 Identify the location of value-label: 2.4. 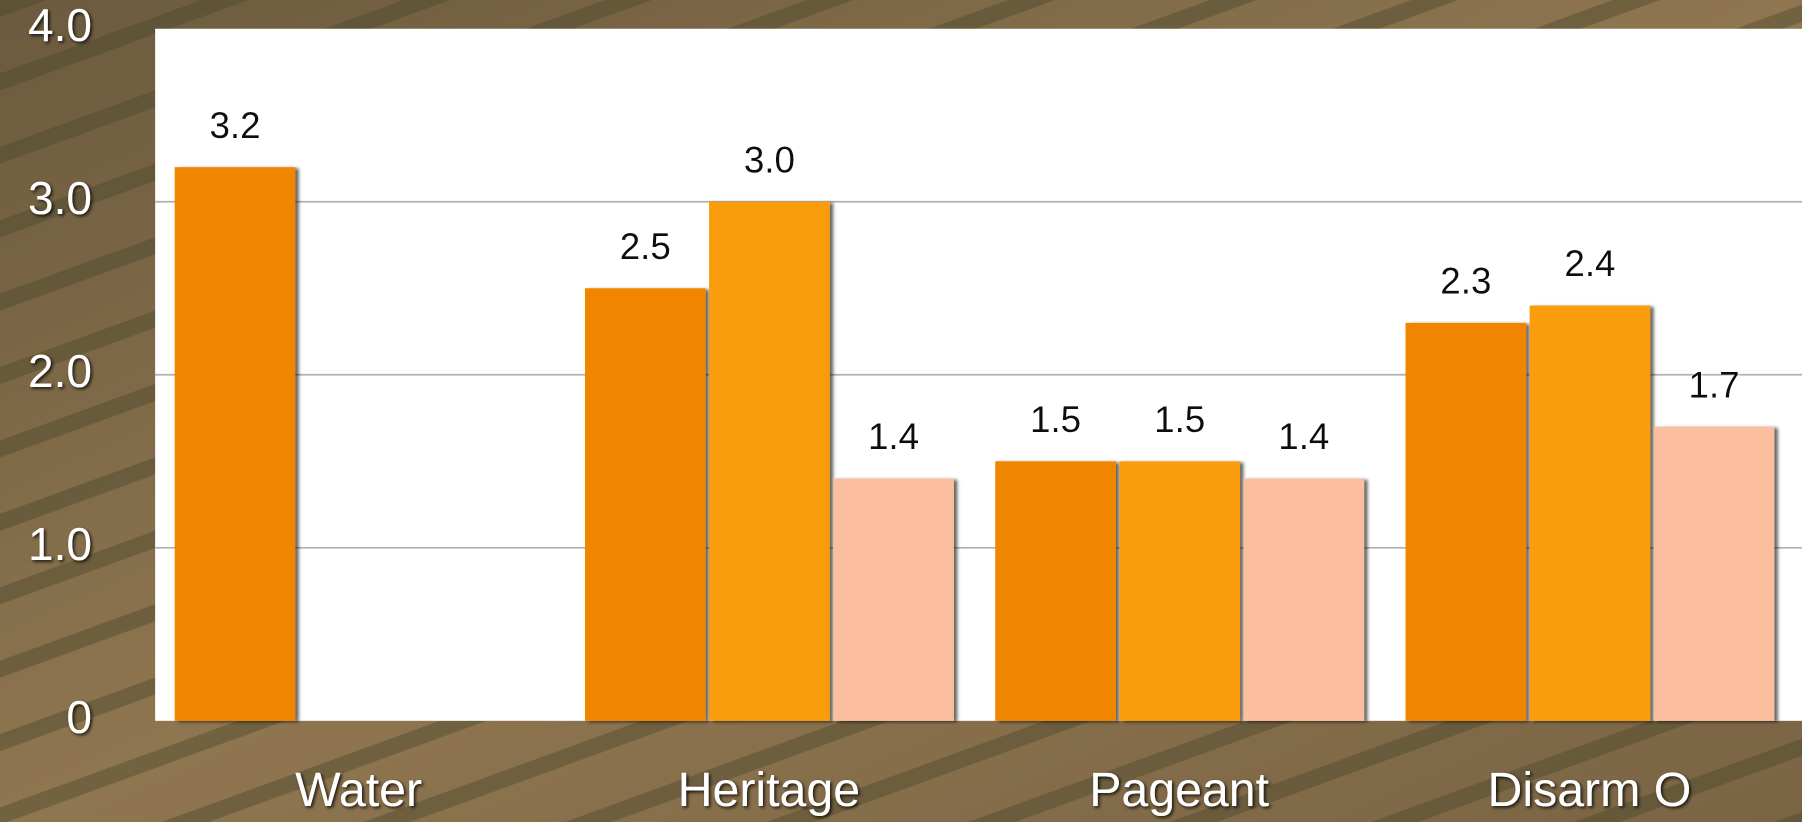
(1589, 263).